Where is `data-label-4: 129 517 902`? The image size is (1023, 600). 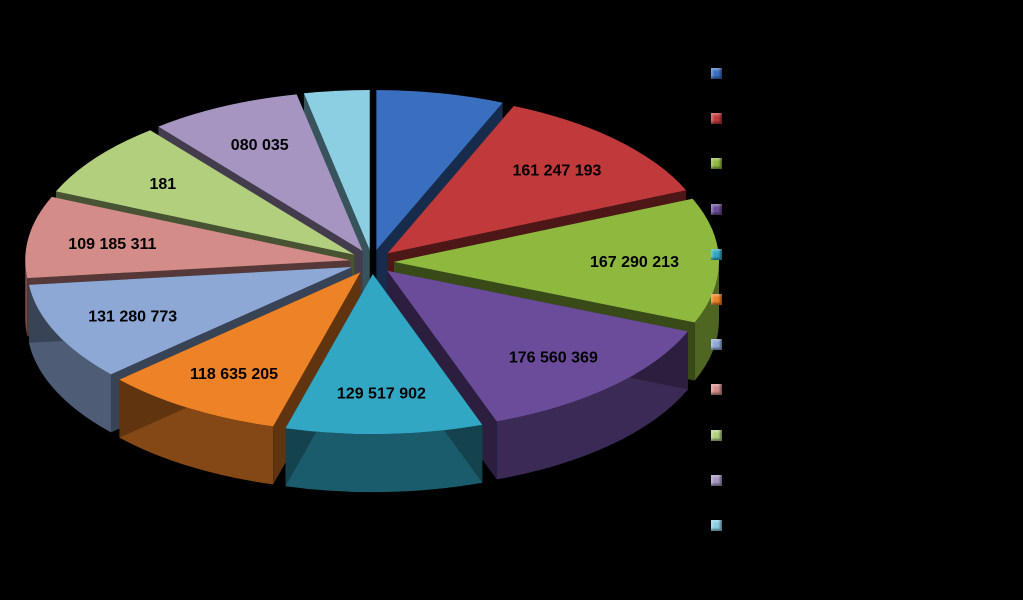 data-label-4: 129 517 902 is located at coordinates (381, 393).